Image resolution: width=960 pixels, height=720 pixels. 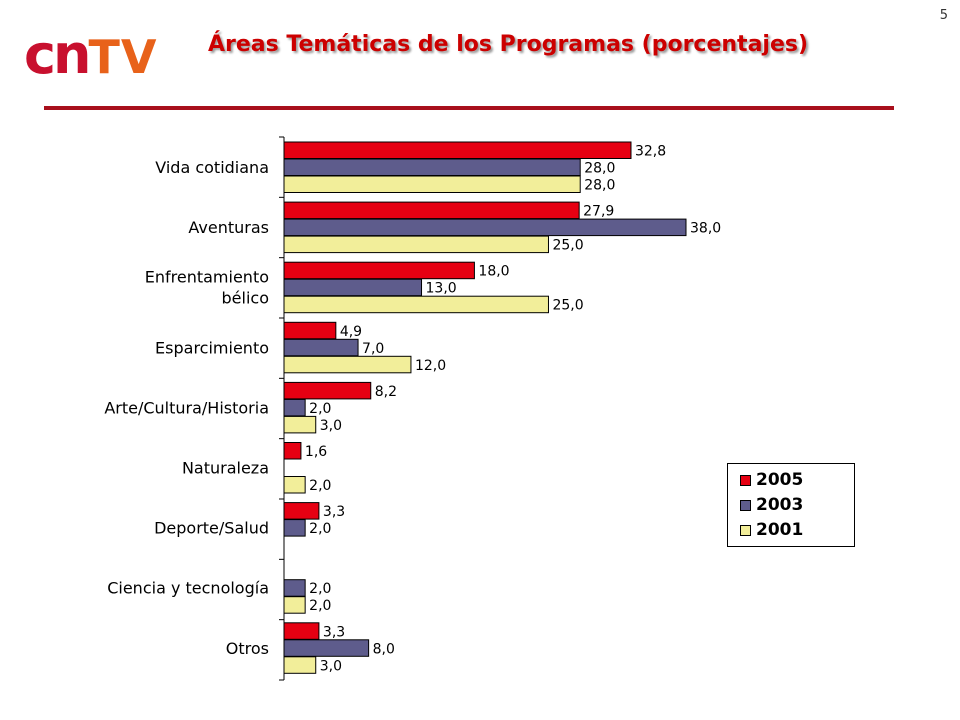 I want to click on value-label-2003-3: 7,0, so click(x=373, y=349).